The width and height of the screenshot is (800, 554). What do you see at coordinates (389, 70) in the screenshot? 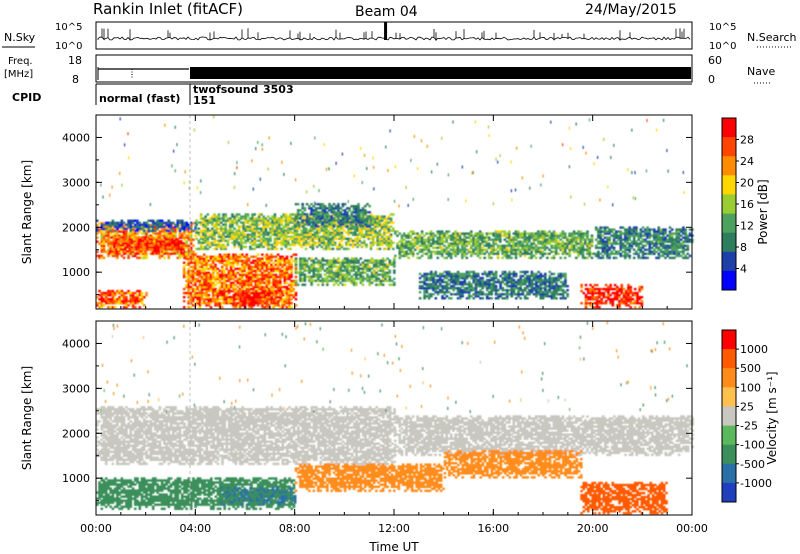
I see `freq-panel: Freq. [MHz] 18 8 60 0 Nave` at bounding box center [389, 70].